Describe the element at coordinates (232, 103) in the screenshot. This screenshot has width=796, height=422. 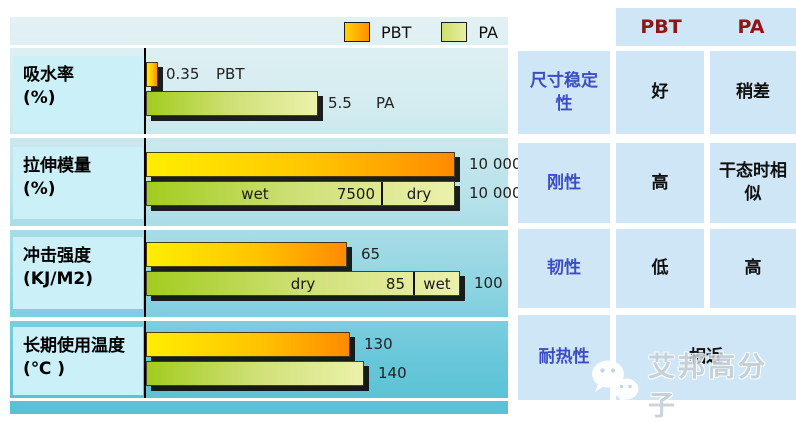
I see `bar-pa-water-absorption` at that location.